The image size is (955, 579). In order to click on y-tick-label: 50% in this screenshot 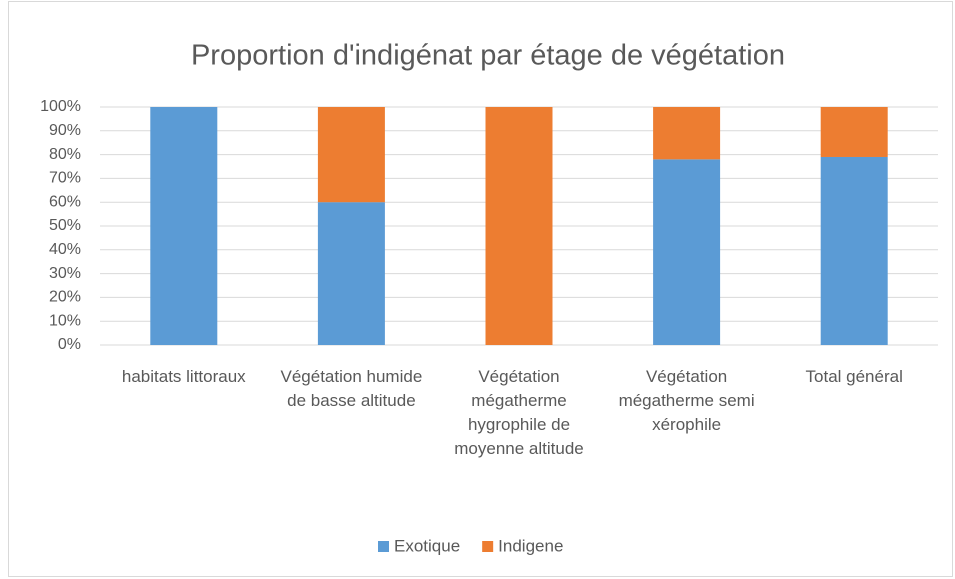, I will do `click(65, 225)`.